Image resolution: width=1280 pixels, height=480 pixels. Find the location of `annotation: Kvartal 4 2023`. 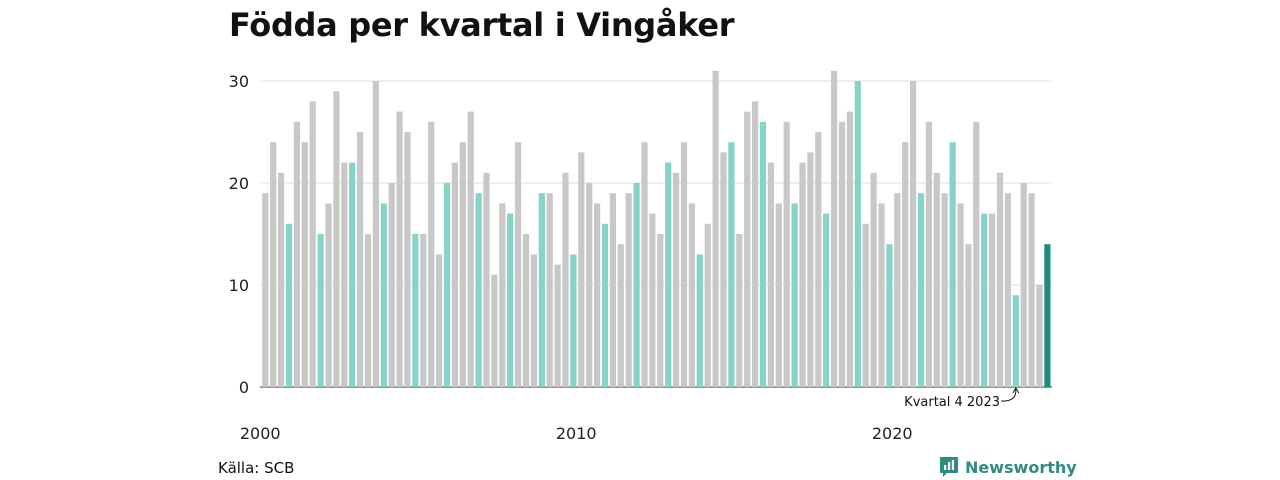

annotation: Kvartal 4 2023 is located at coordinates (962, 398).